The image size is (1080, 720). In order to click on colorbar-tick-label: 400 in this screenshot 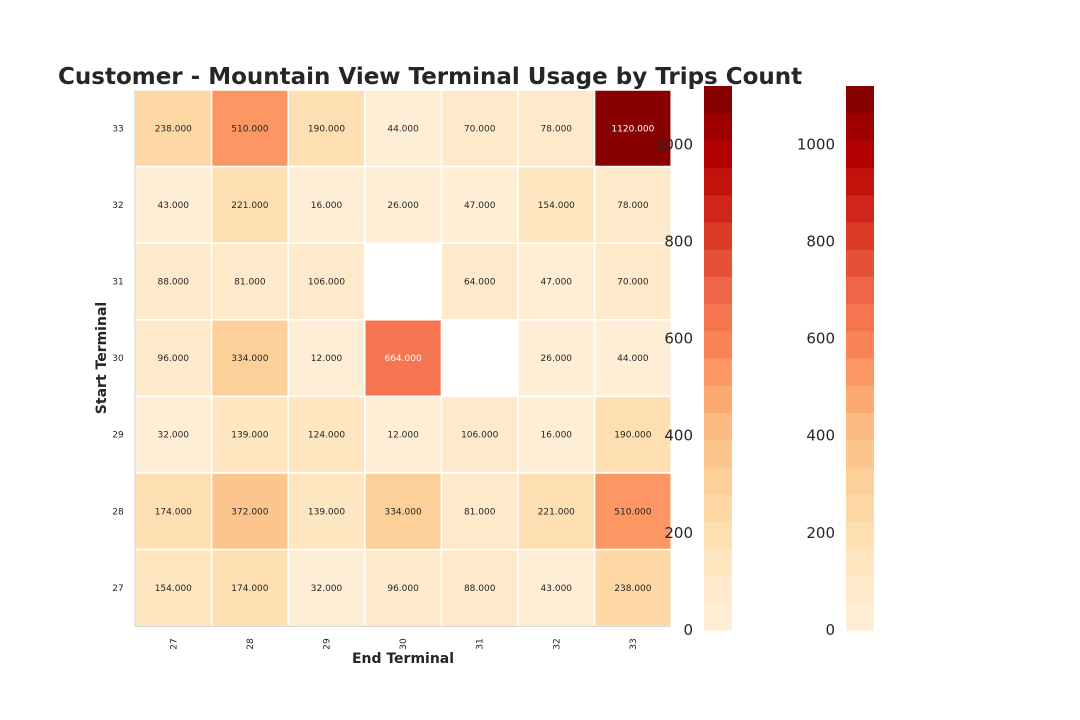, I will do `click(820, 436)`.